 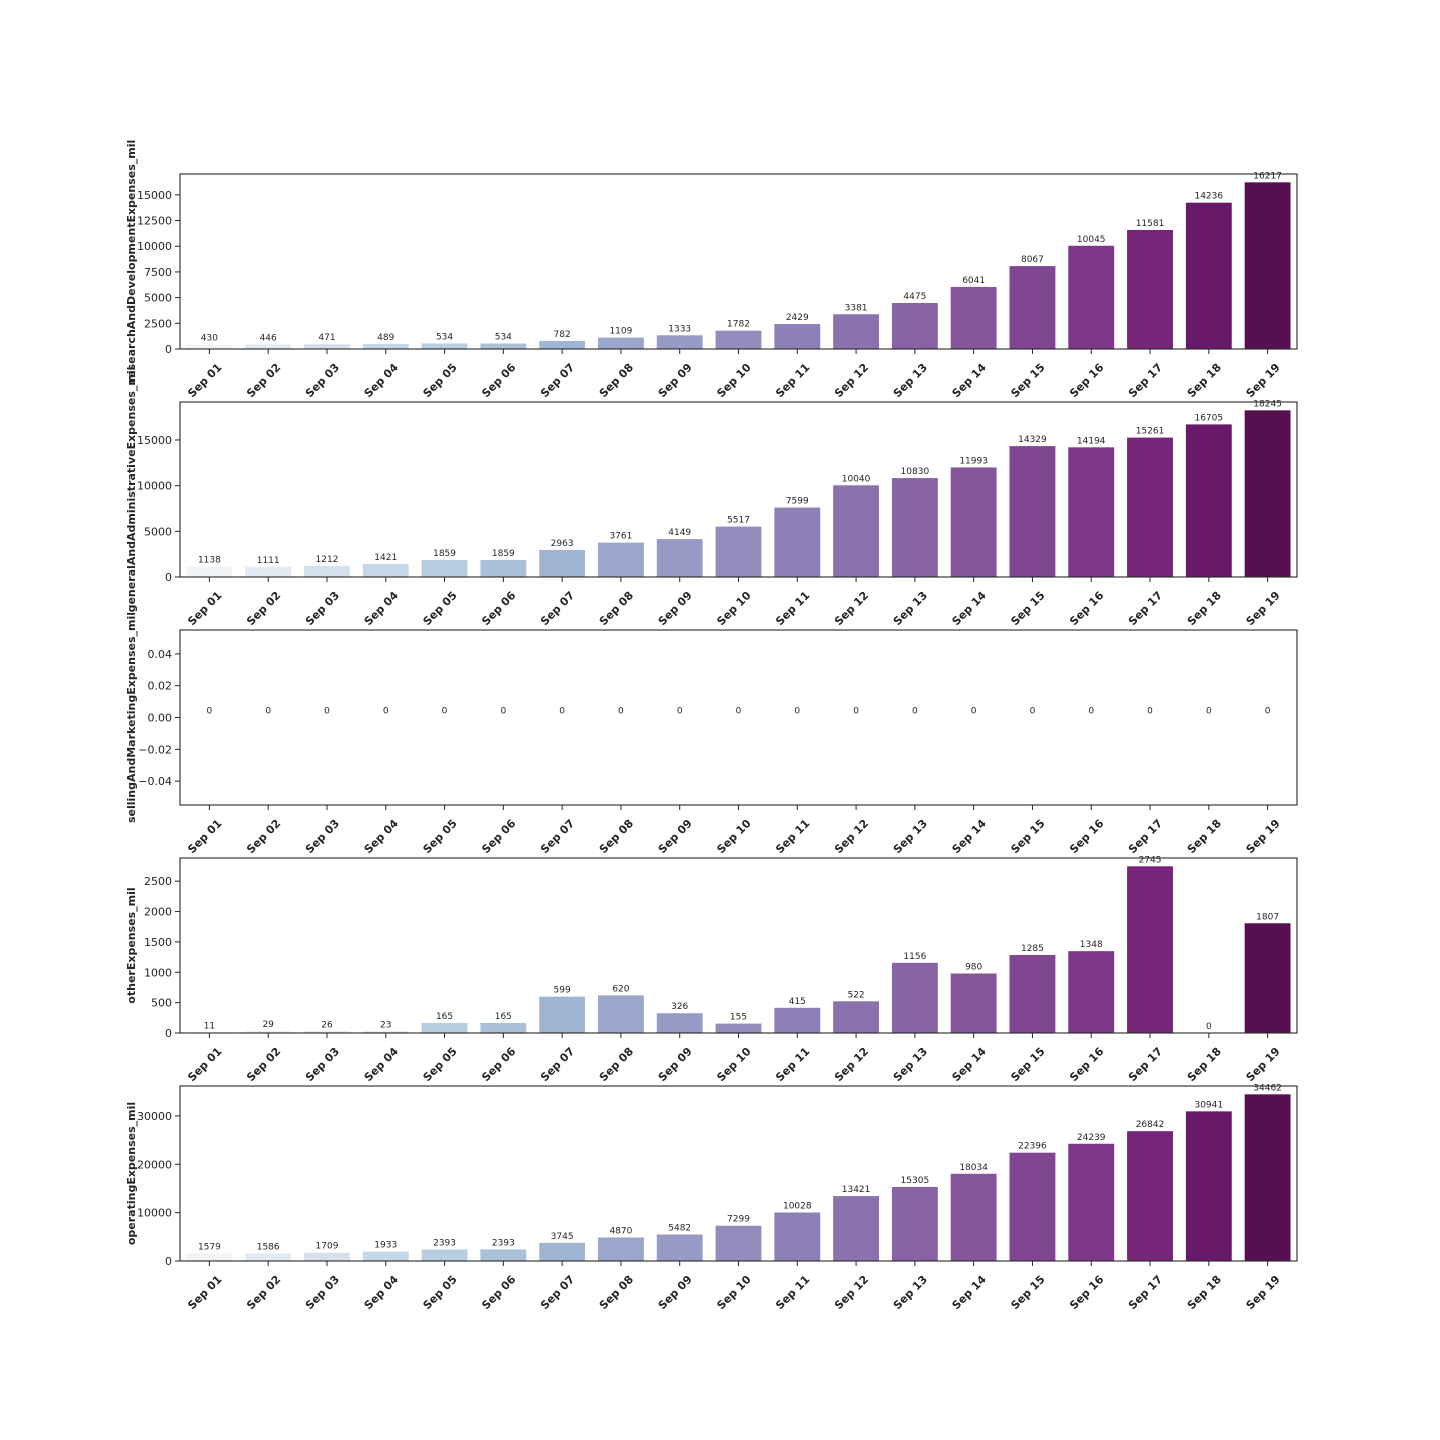 What do you see at coordinates (503, 1017) in the screenshot?
I see `data-label: 165` at bounding box center [503, 1017].